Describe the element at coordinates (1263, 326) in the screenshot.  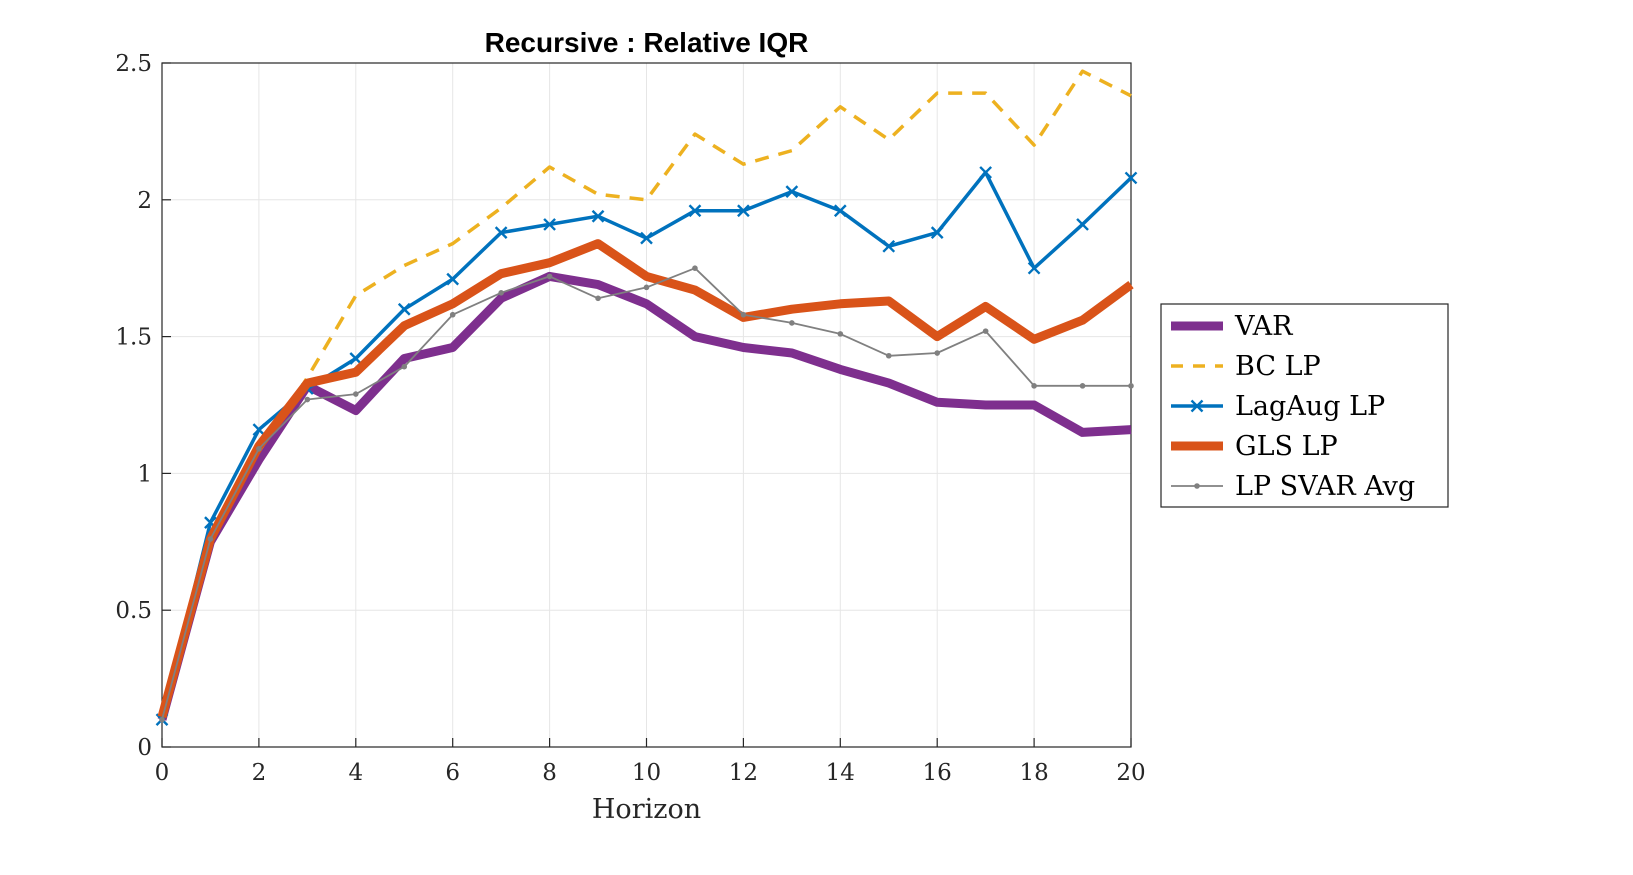
I see `legend-label: VAR` at that location.